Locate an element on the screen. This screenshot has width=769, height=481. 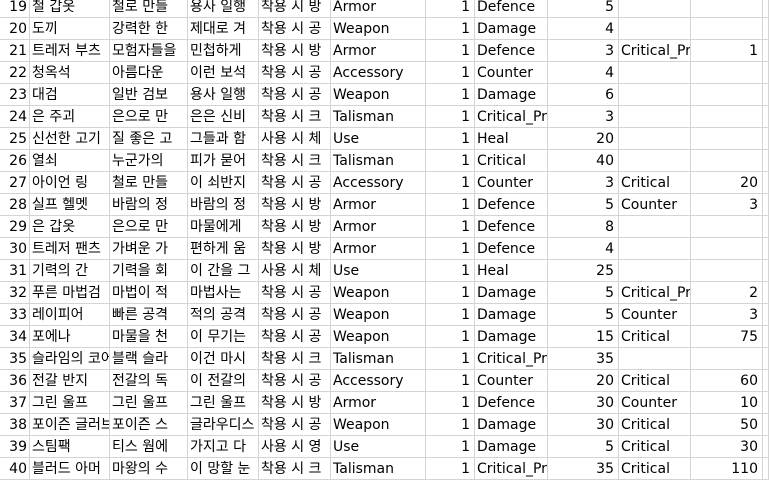
cell: 마물을 천 is located at coordinates (149, 337).